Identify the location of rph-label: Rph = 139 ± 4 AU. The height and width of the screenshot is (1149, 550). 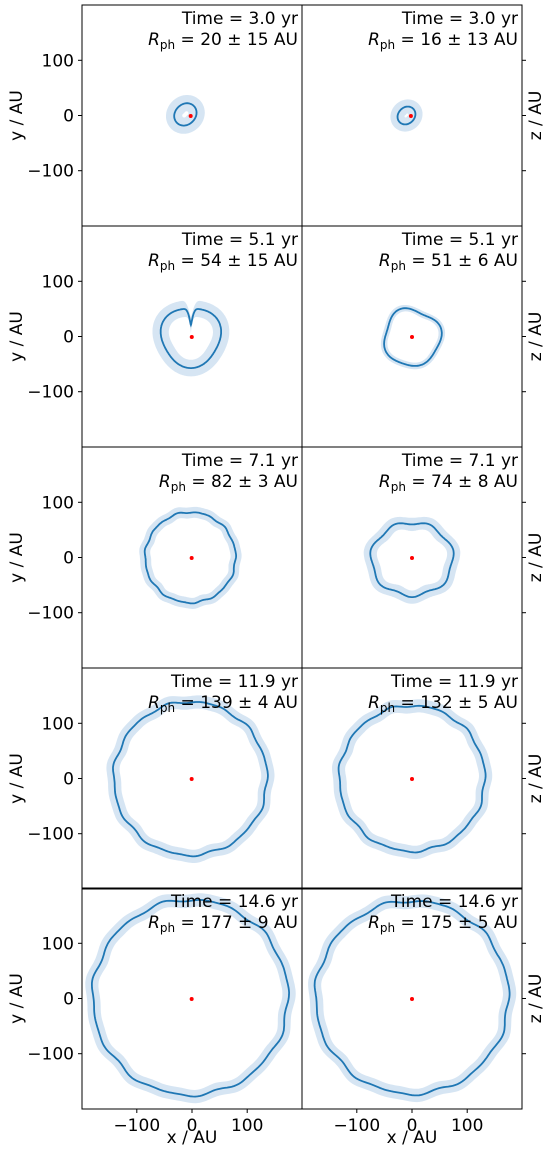
(223, 704).